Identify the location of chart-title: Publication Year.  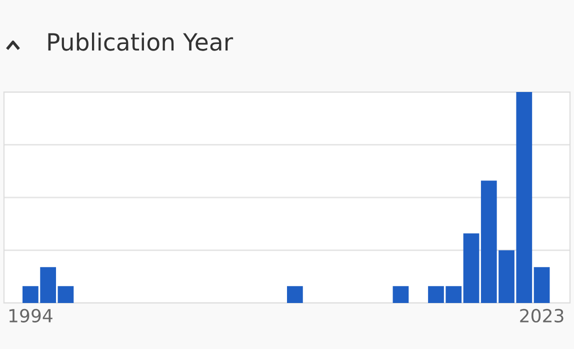
(141, 41).